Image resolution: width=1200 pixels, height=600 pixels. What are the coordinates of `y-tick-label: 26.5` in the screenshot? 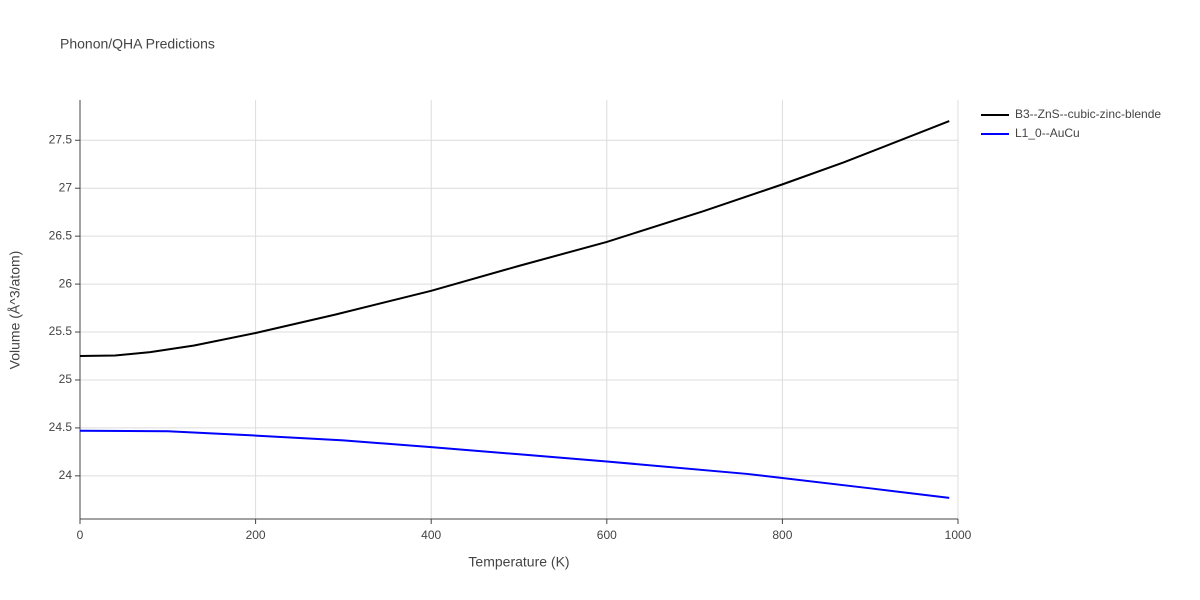 It's located at (61, 235).